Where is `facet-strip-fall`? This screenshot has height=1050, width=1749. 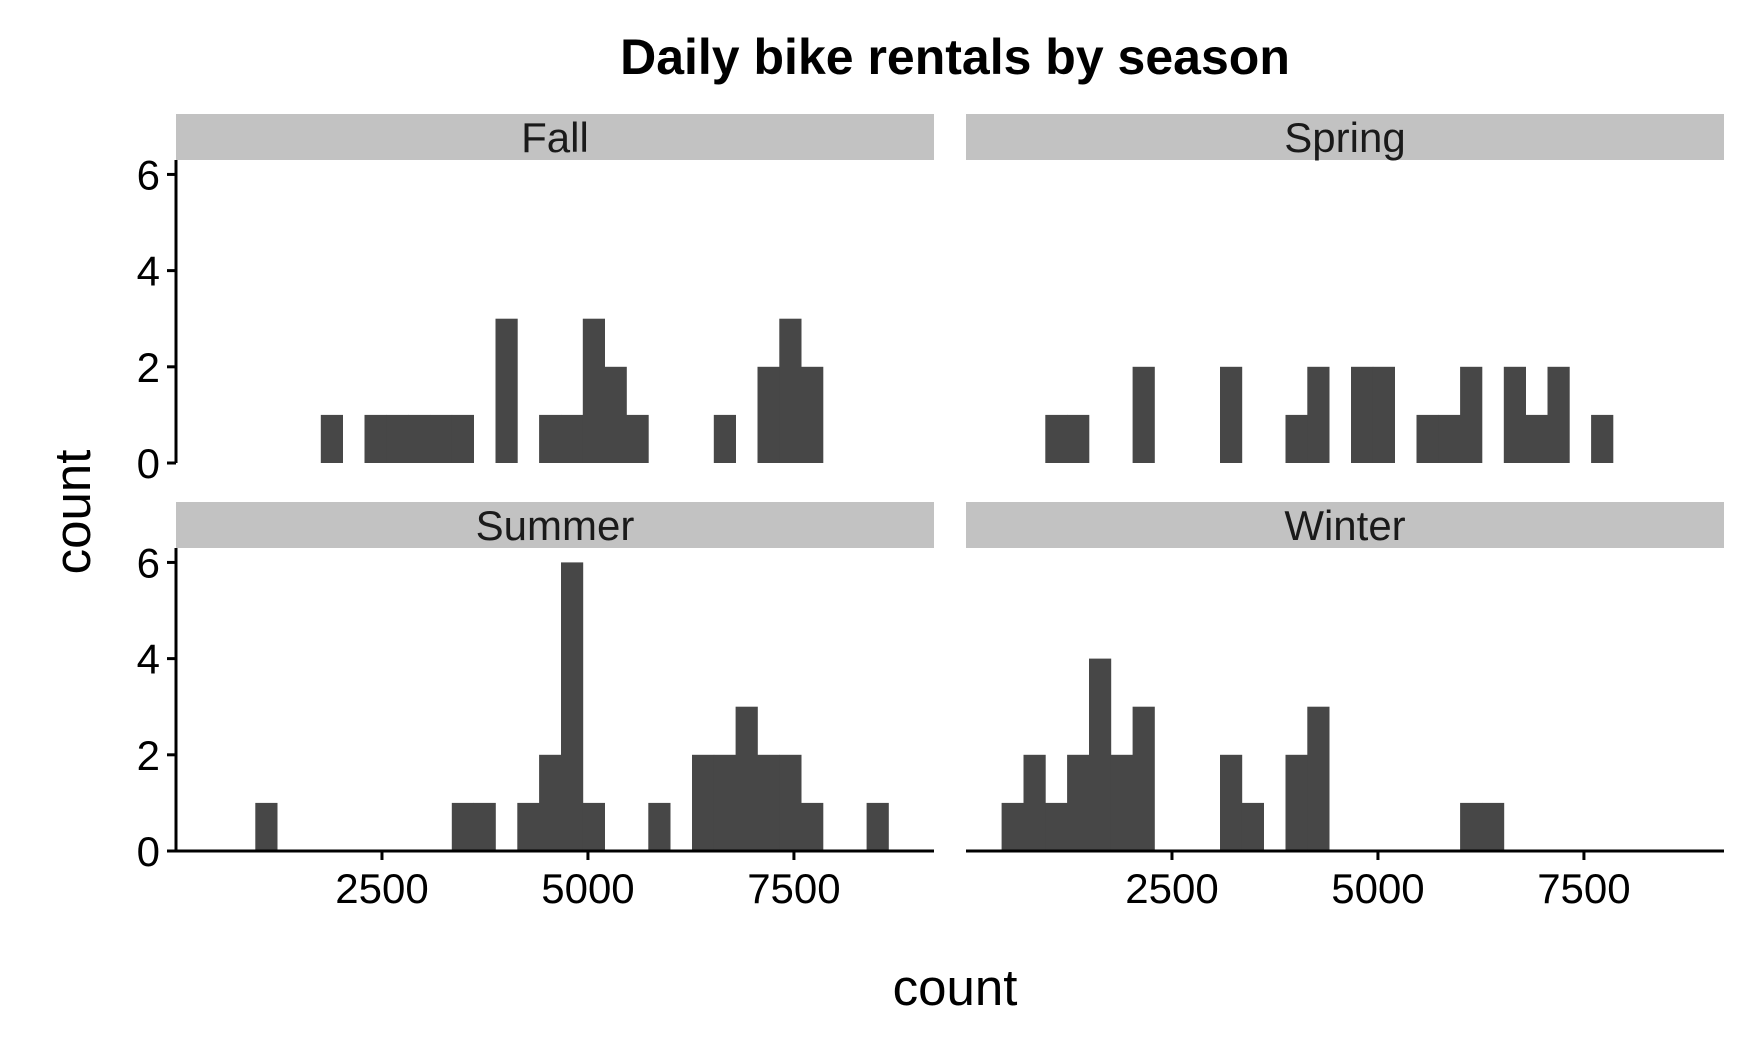 facet-strip-fall is located at coordinates (555, 137).